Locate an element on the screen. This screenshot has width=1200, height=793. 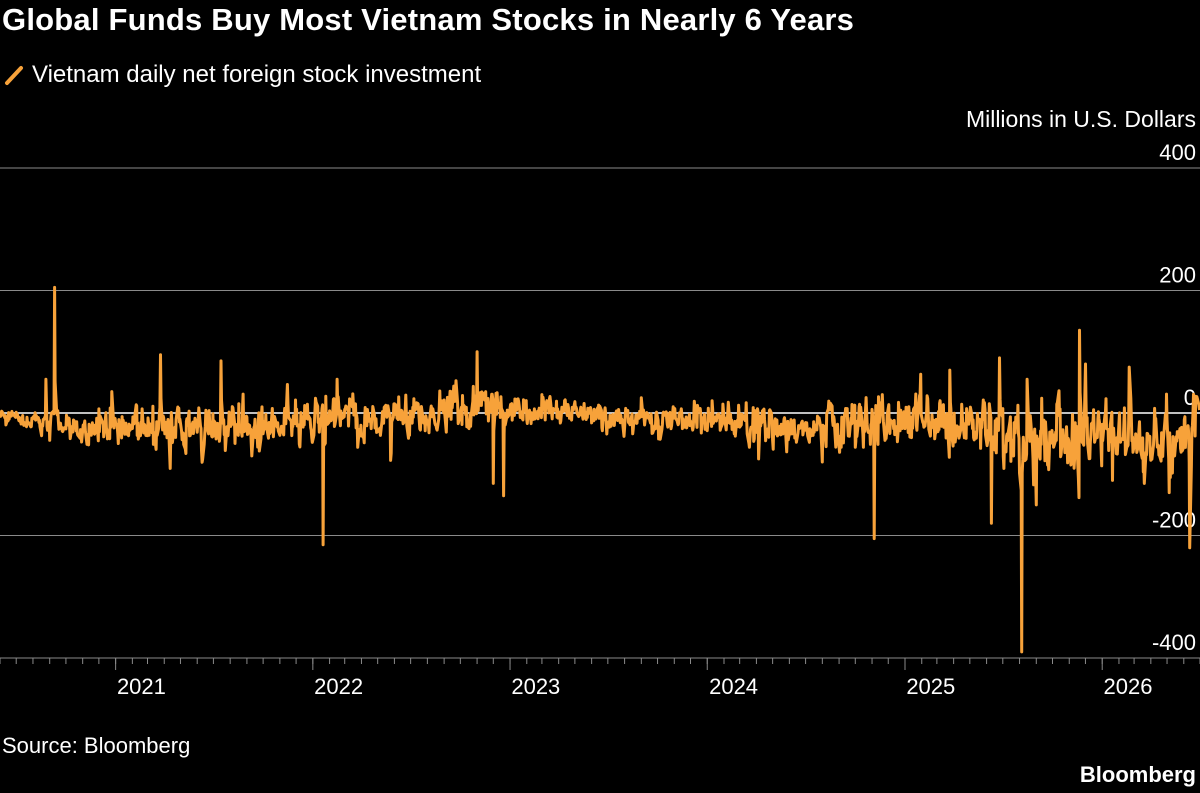
x-tick-label: 2026 is located at coordinates (1128, 686).